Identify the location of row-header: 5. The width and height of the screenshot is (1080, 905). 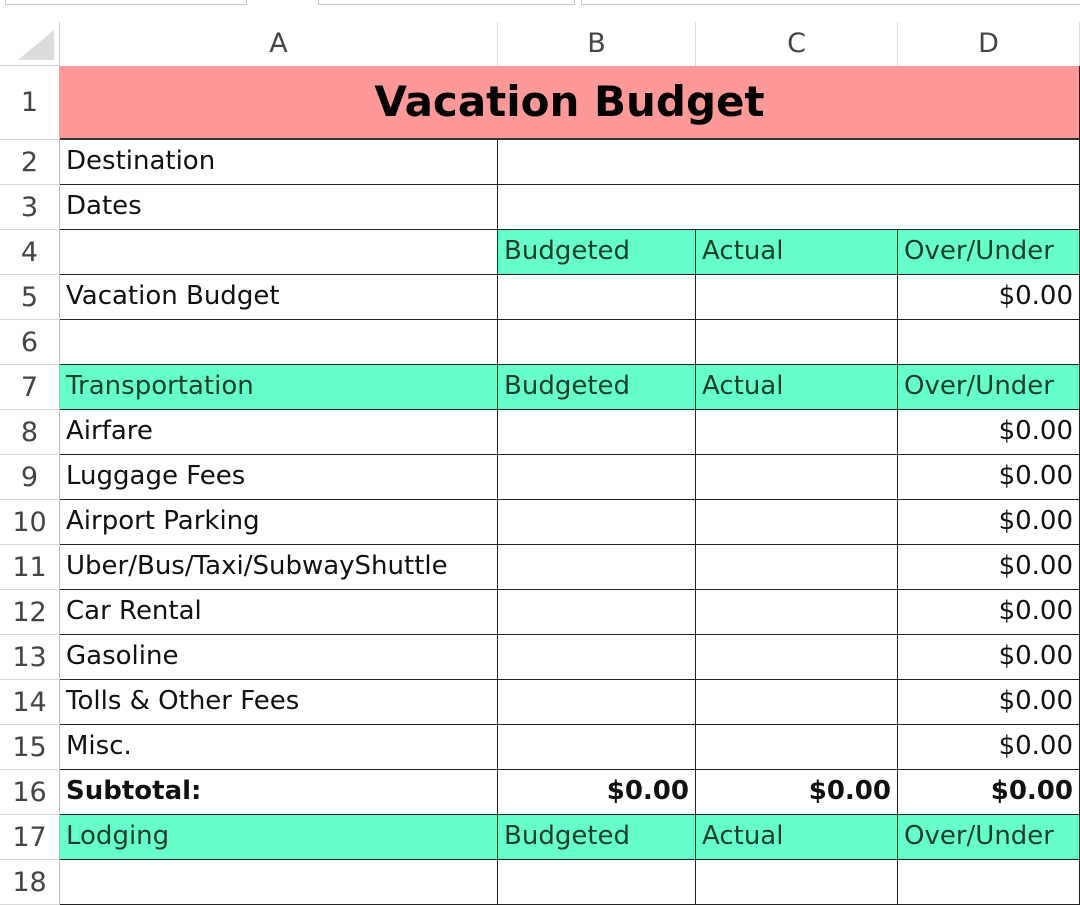
(30, 297).